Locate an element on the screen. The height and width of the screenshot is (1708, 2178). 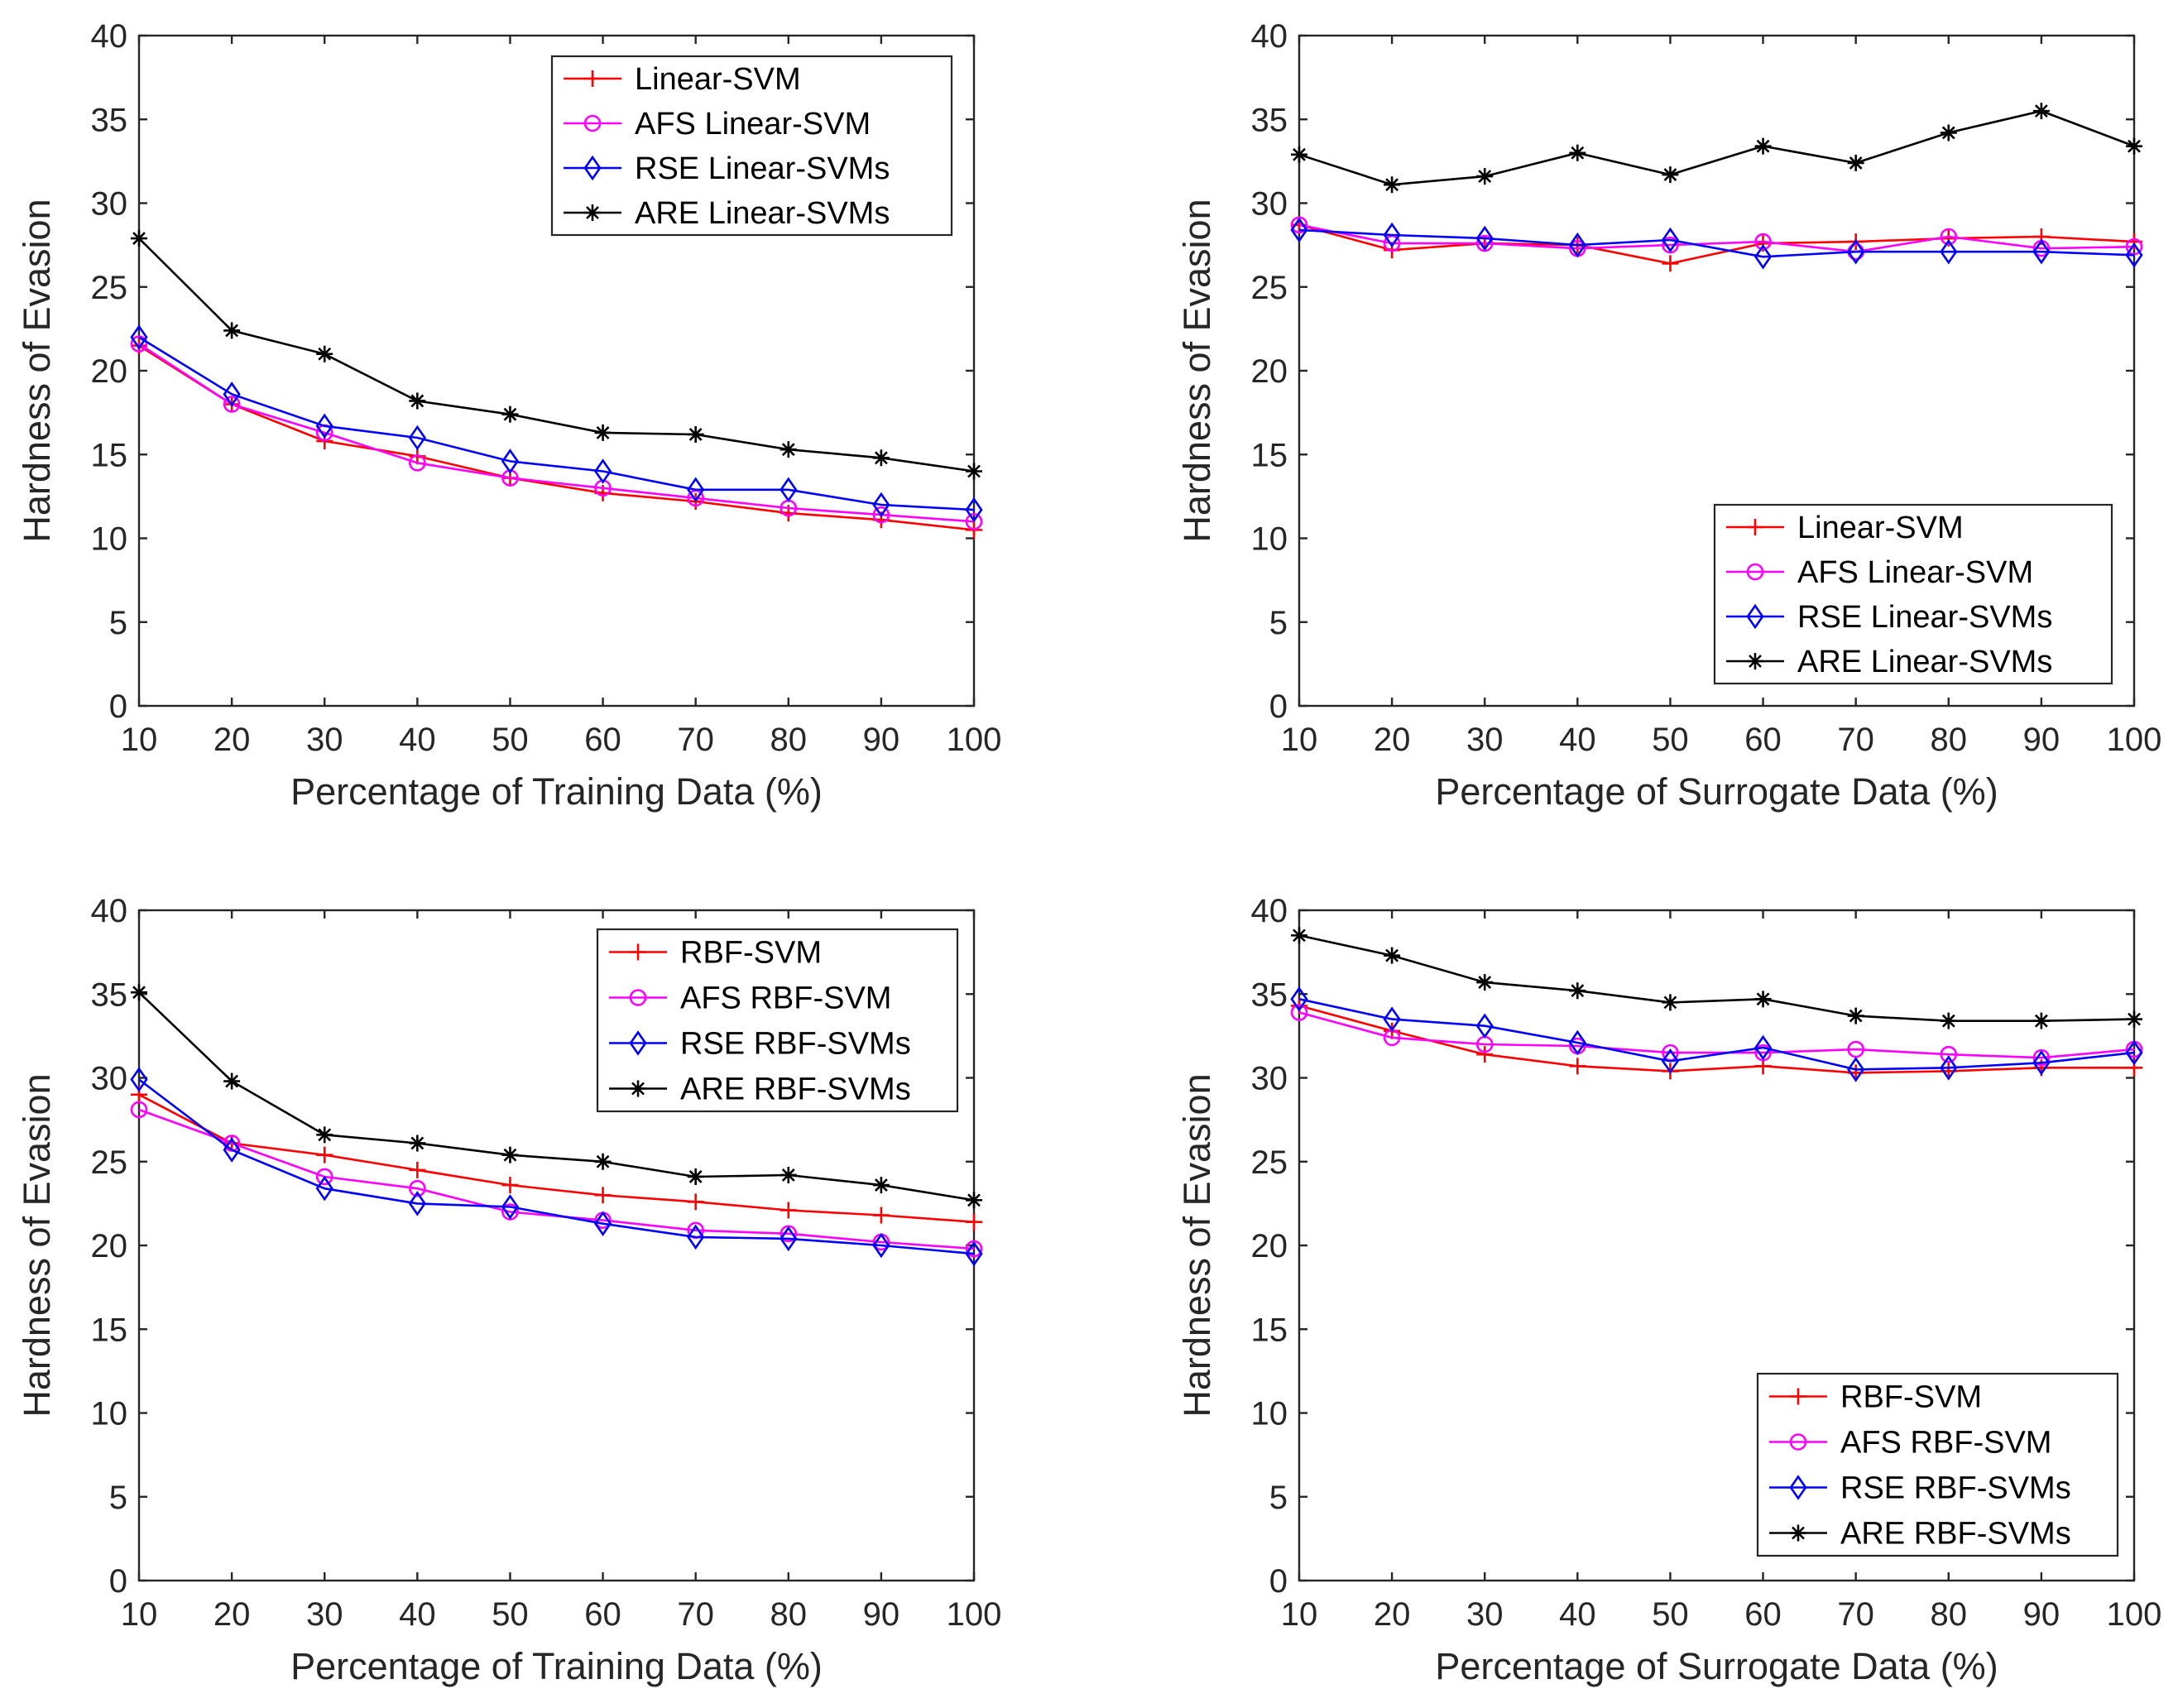
series-afs-rbf-svm is located at coordinates (1717, 1035).